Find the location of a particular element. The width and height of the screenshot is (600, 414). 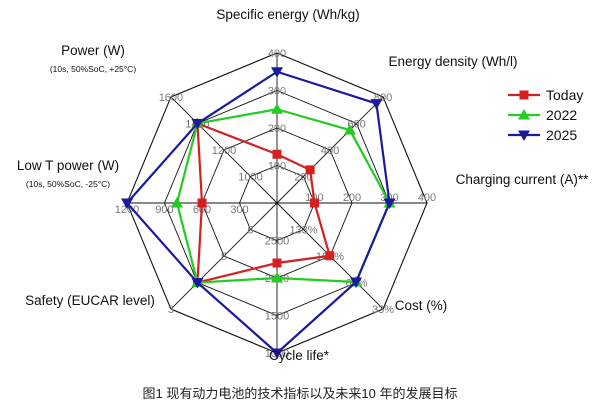

tick-label: 600 is located at coordinates (356, 124).